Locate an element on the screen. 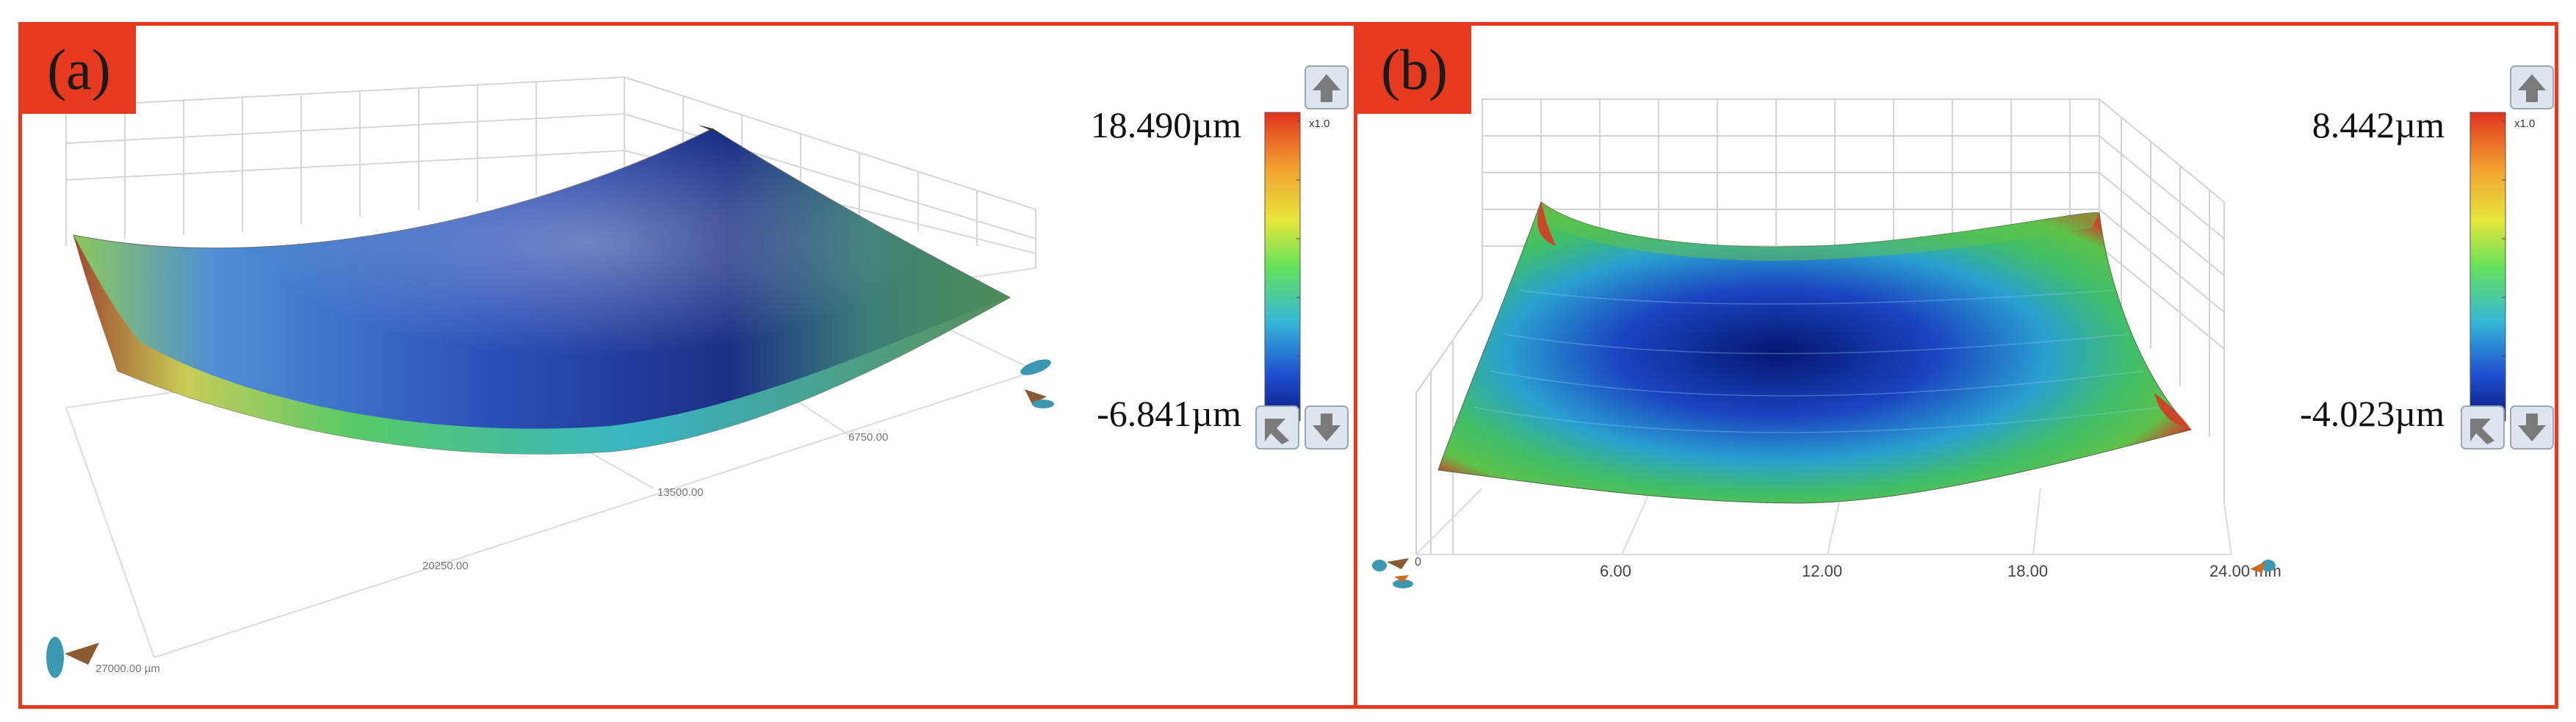 This screenshot has width=2576, height=722. panel-label-a: (a) is located at coordinates (79, 70).